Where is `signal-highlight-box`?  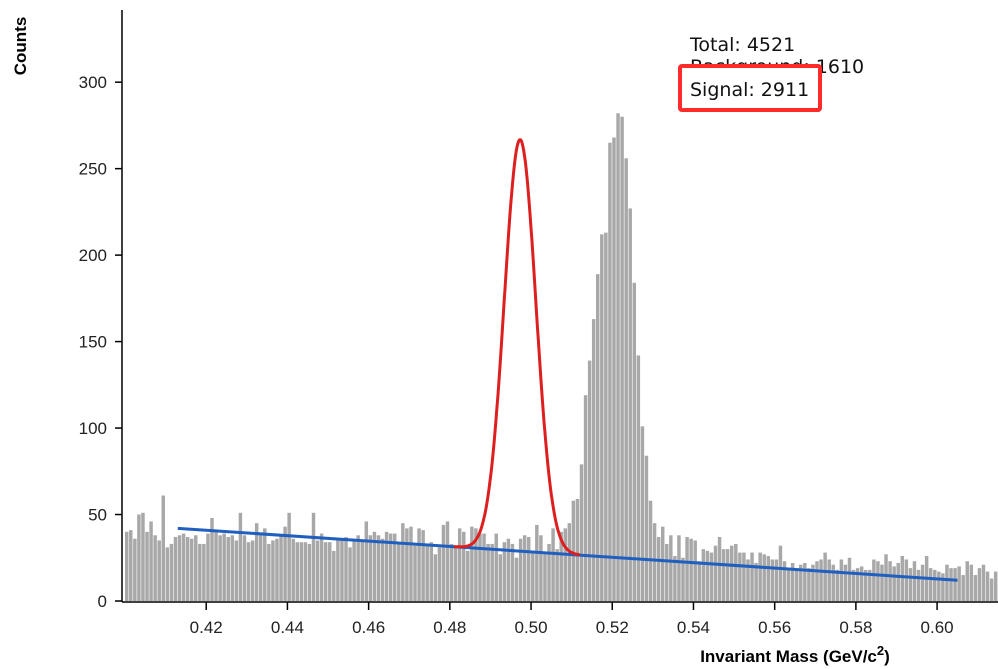 signal-highlight-box is located at coordinates (750, 88).